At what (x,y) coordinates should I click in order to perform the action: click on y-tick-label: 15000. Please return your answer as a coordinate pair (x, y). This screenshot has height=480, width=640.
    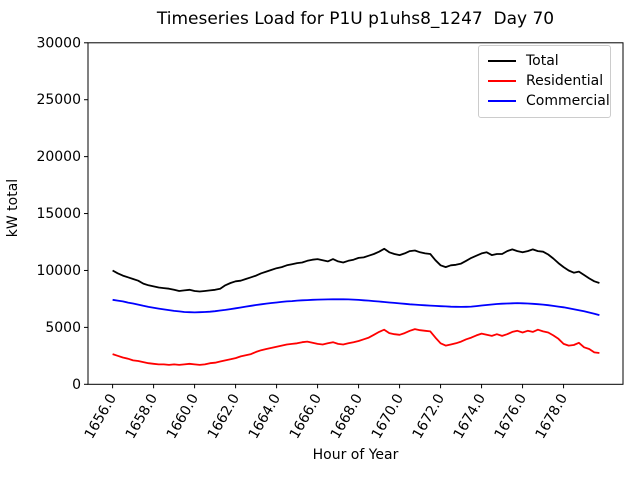
    Looking at the image, I should click on (58, 214).